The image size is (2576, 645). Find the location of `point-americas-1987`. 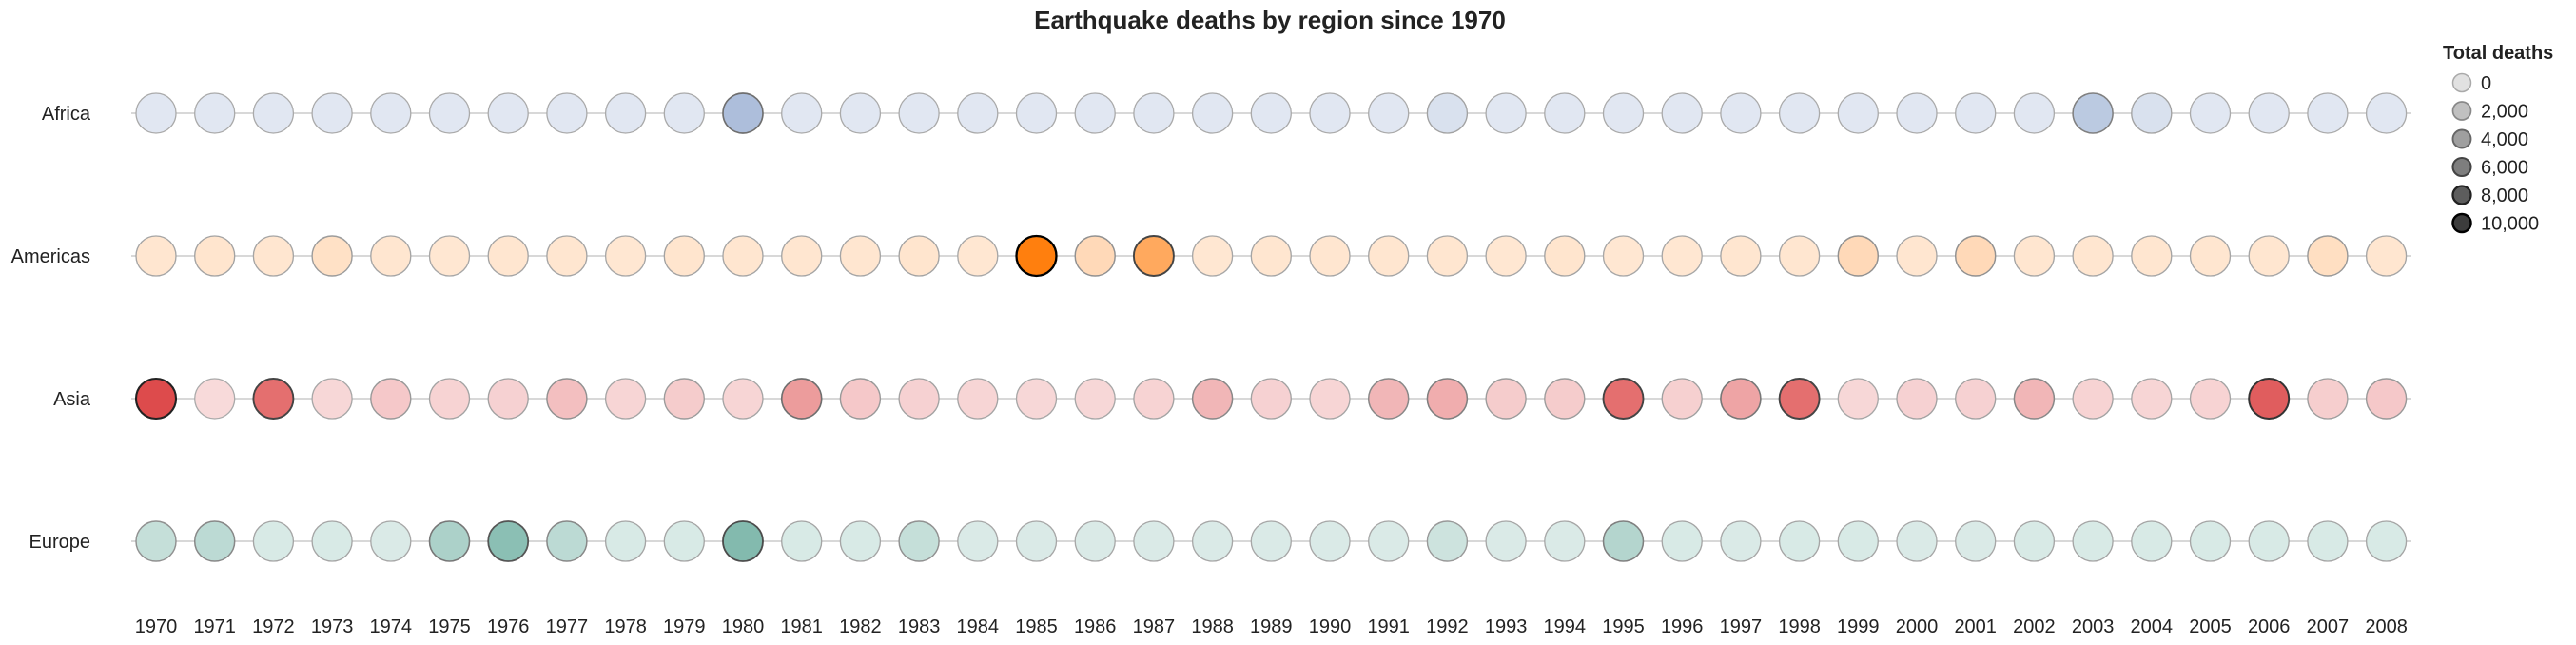

point-americas-1987 is located at coordinates (1154, 256).